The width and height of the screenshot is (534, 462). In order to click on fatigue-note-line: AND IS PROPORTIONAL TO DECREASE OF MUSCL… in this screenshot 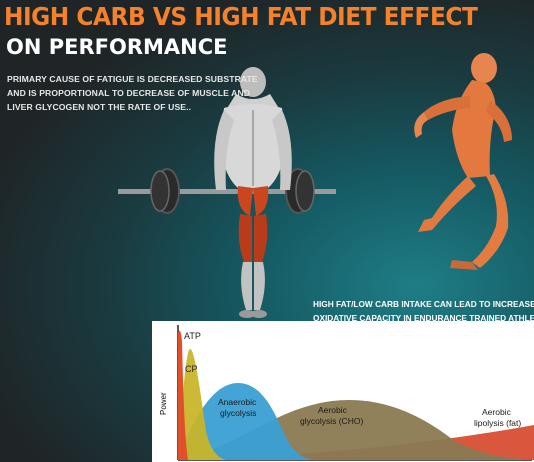, I will do `click(129, 93)`.